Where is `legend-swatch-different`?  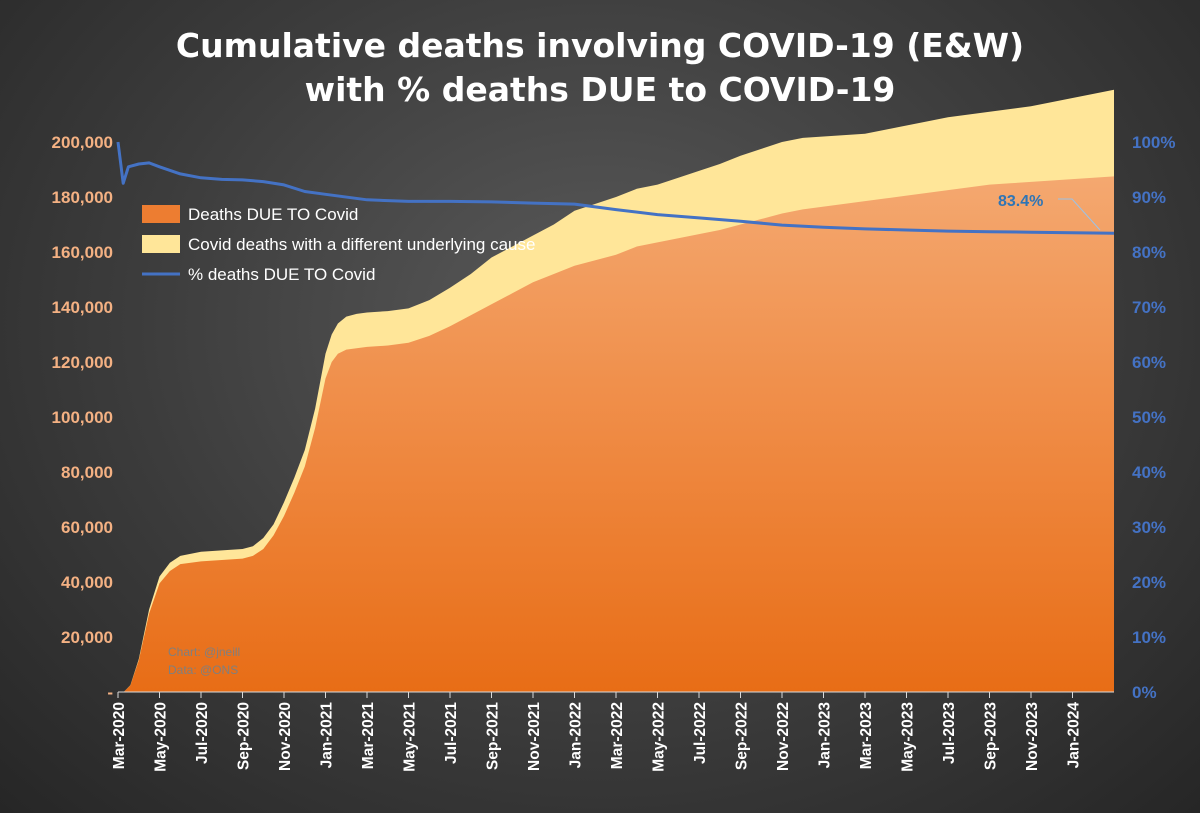 legend-swatch-different is located at coordinates (161, 244).